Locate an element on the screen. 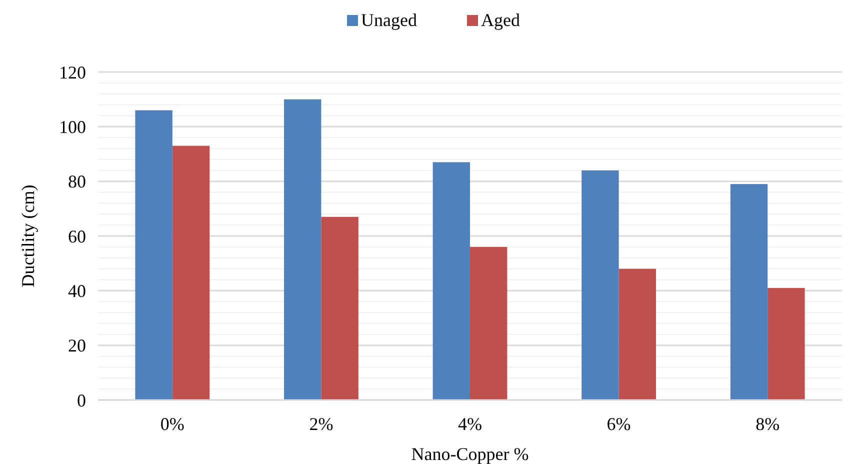  y-tick-label: 120 is located at coordinates (72, 72).